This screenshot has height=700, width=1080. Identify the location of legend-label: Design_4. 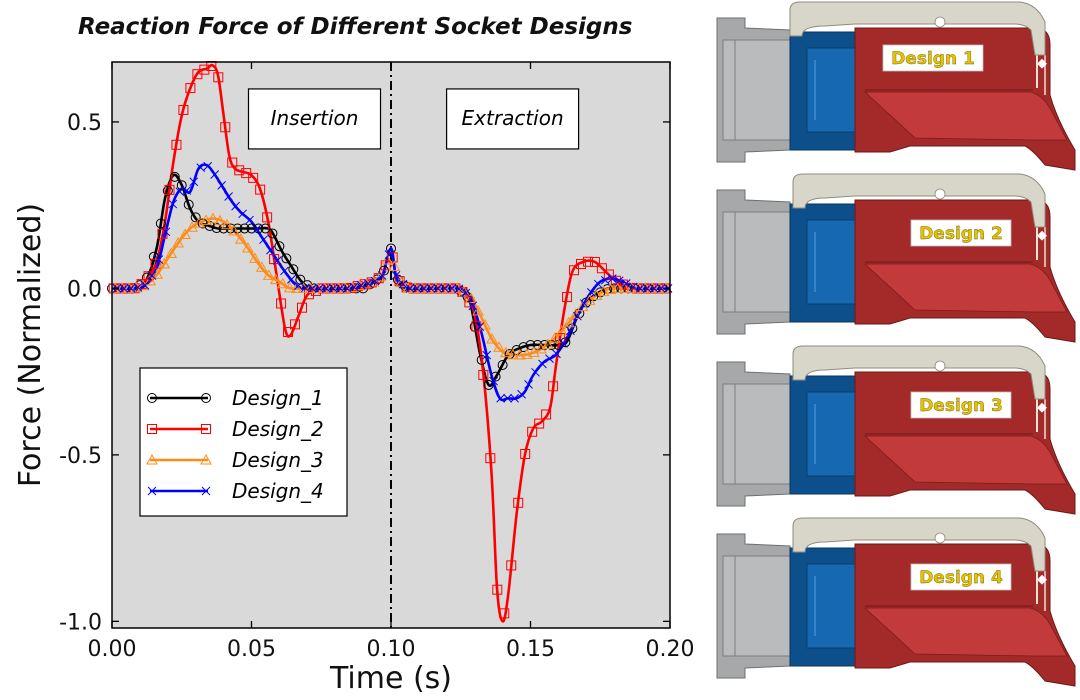
(278, 491).